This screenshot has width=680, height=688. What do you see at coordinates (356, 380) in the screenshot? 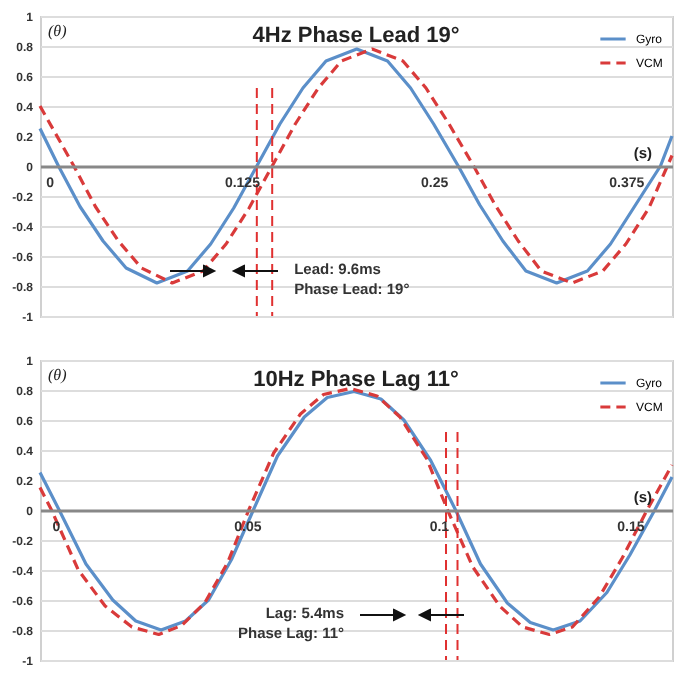
I see `chart-title: 10Hz Phase Lag 11°` at bounding box center [356, 380].